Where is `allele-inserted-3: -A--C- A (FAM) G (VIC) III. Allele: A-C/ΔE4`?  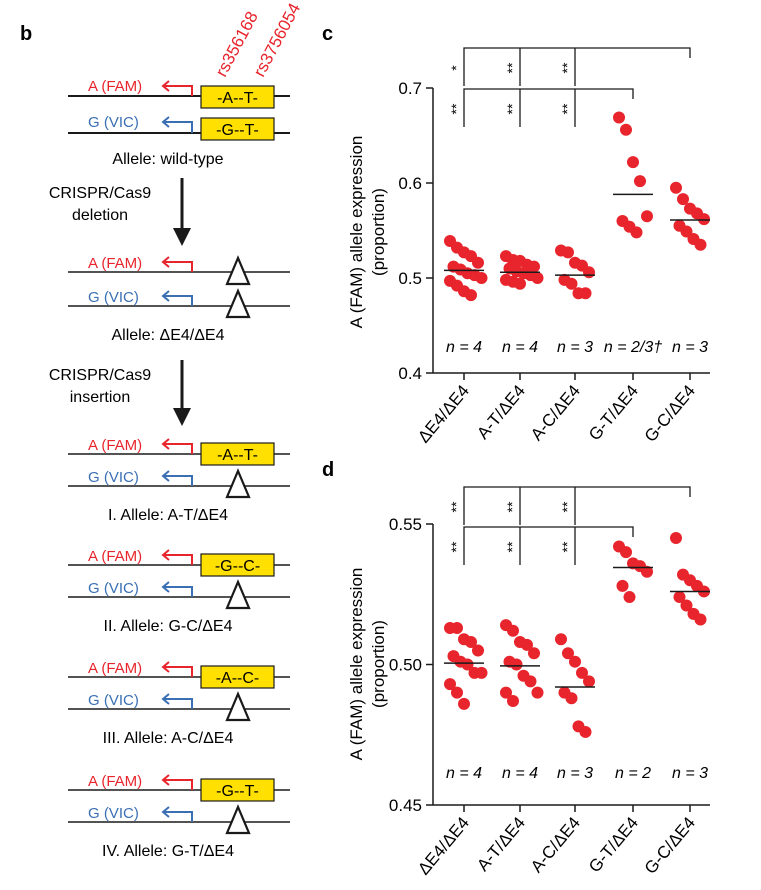 allele-inserted-3: -A--C- A (FAM) G (VIC) III. Allele: A-C/ΔE4 is located at coordinates (179, 703).